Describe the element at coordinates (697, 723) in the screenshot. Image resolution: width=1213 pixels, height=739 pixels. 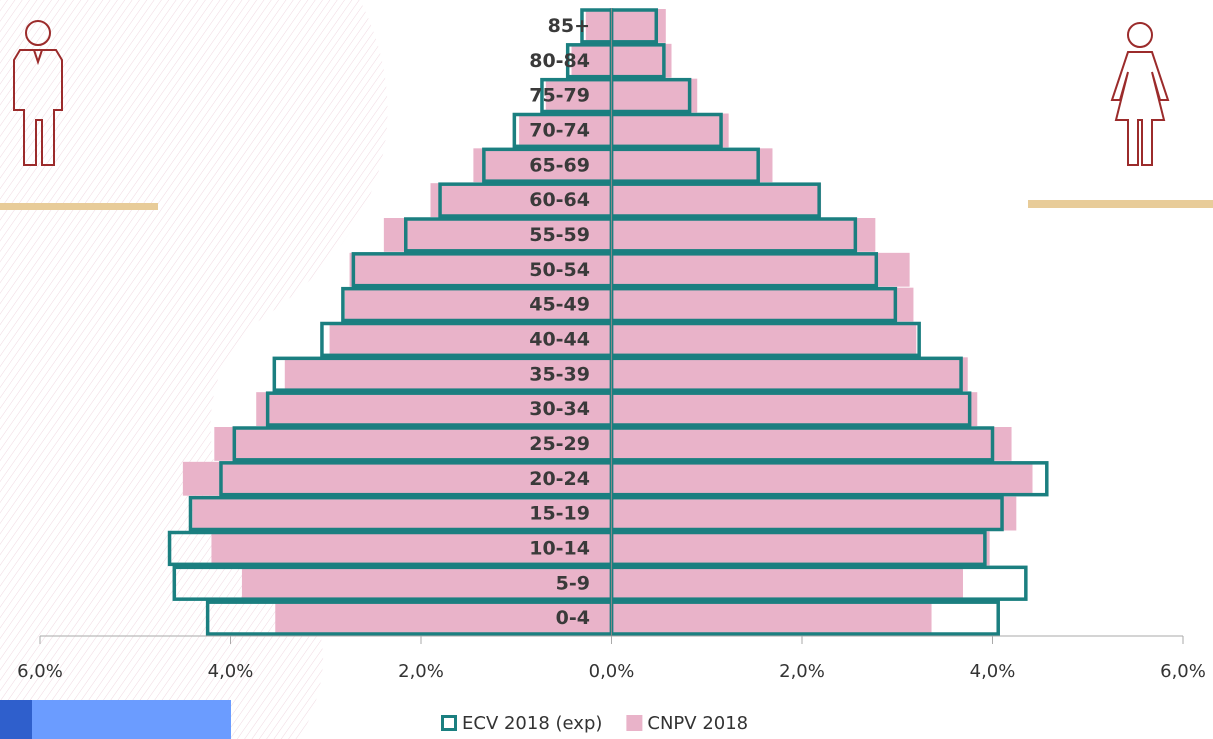
I see `legend-label: CNPV 2018` at that location.